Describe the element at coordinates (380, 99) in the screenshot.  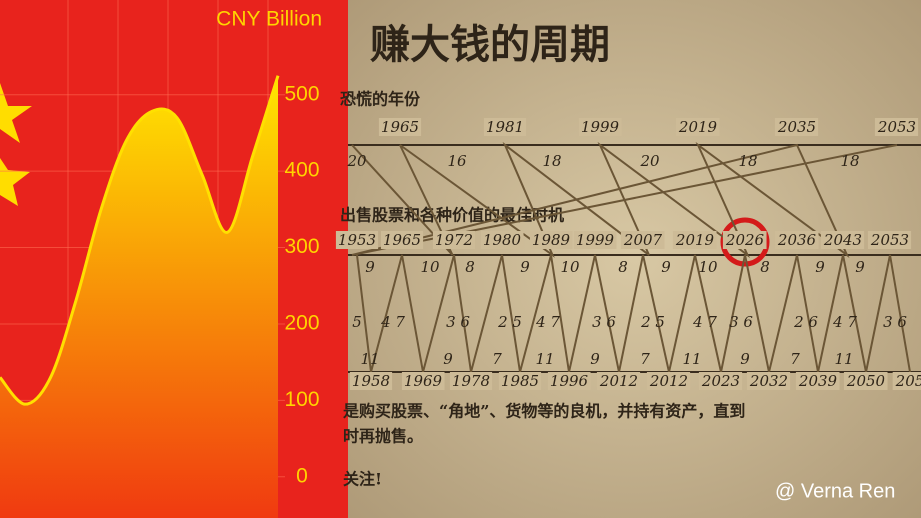
I see `row-label: 恐慌的年份` at that location.